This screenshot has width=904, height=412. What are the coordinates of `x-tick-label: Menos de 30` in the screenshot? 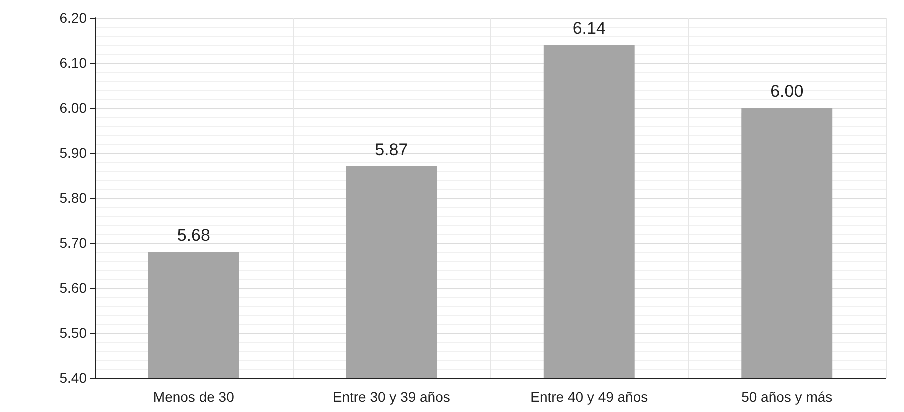 It's located at (194, 397).